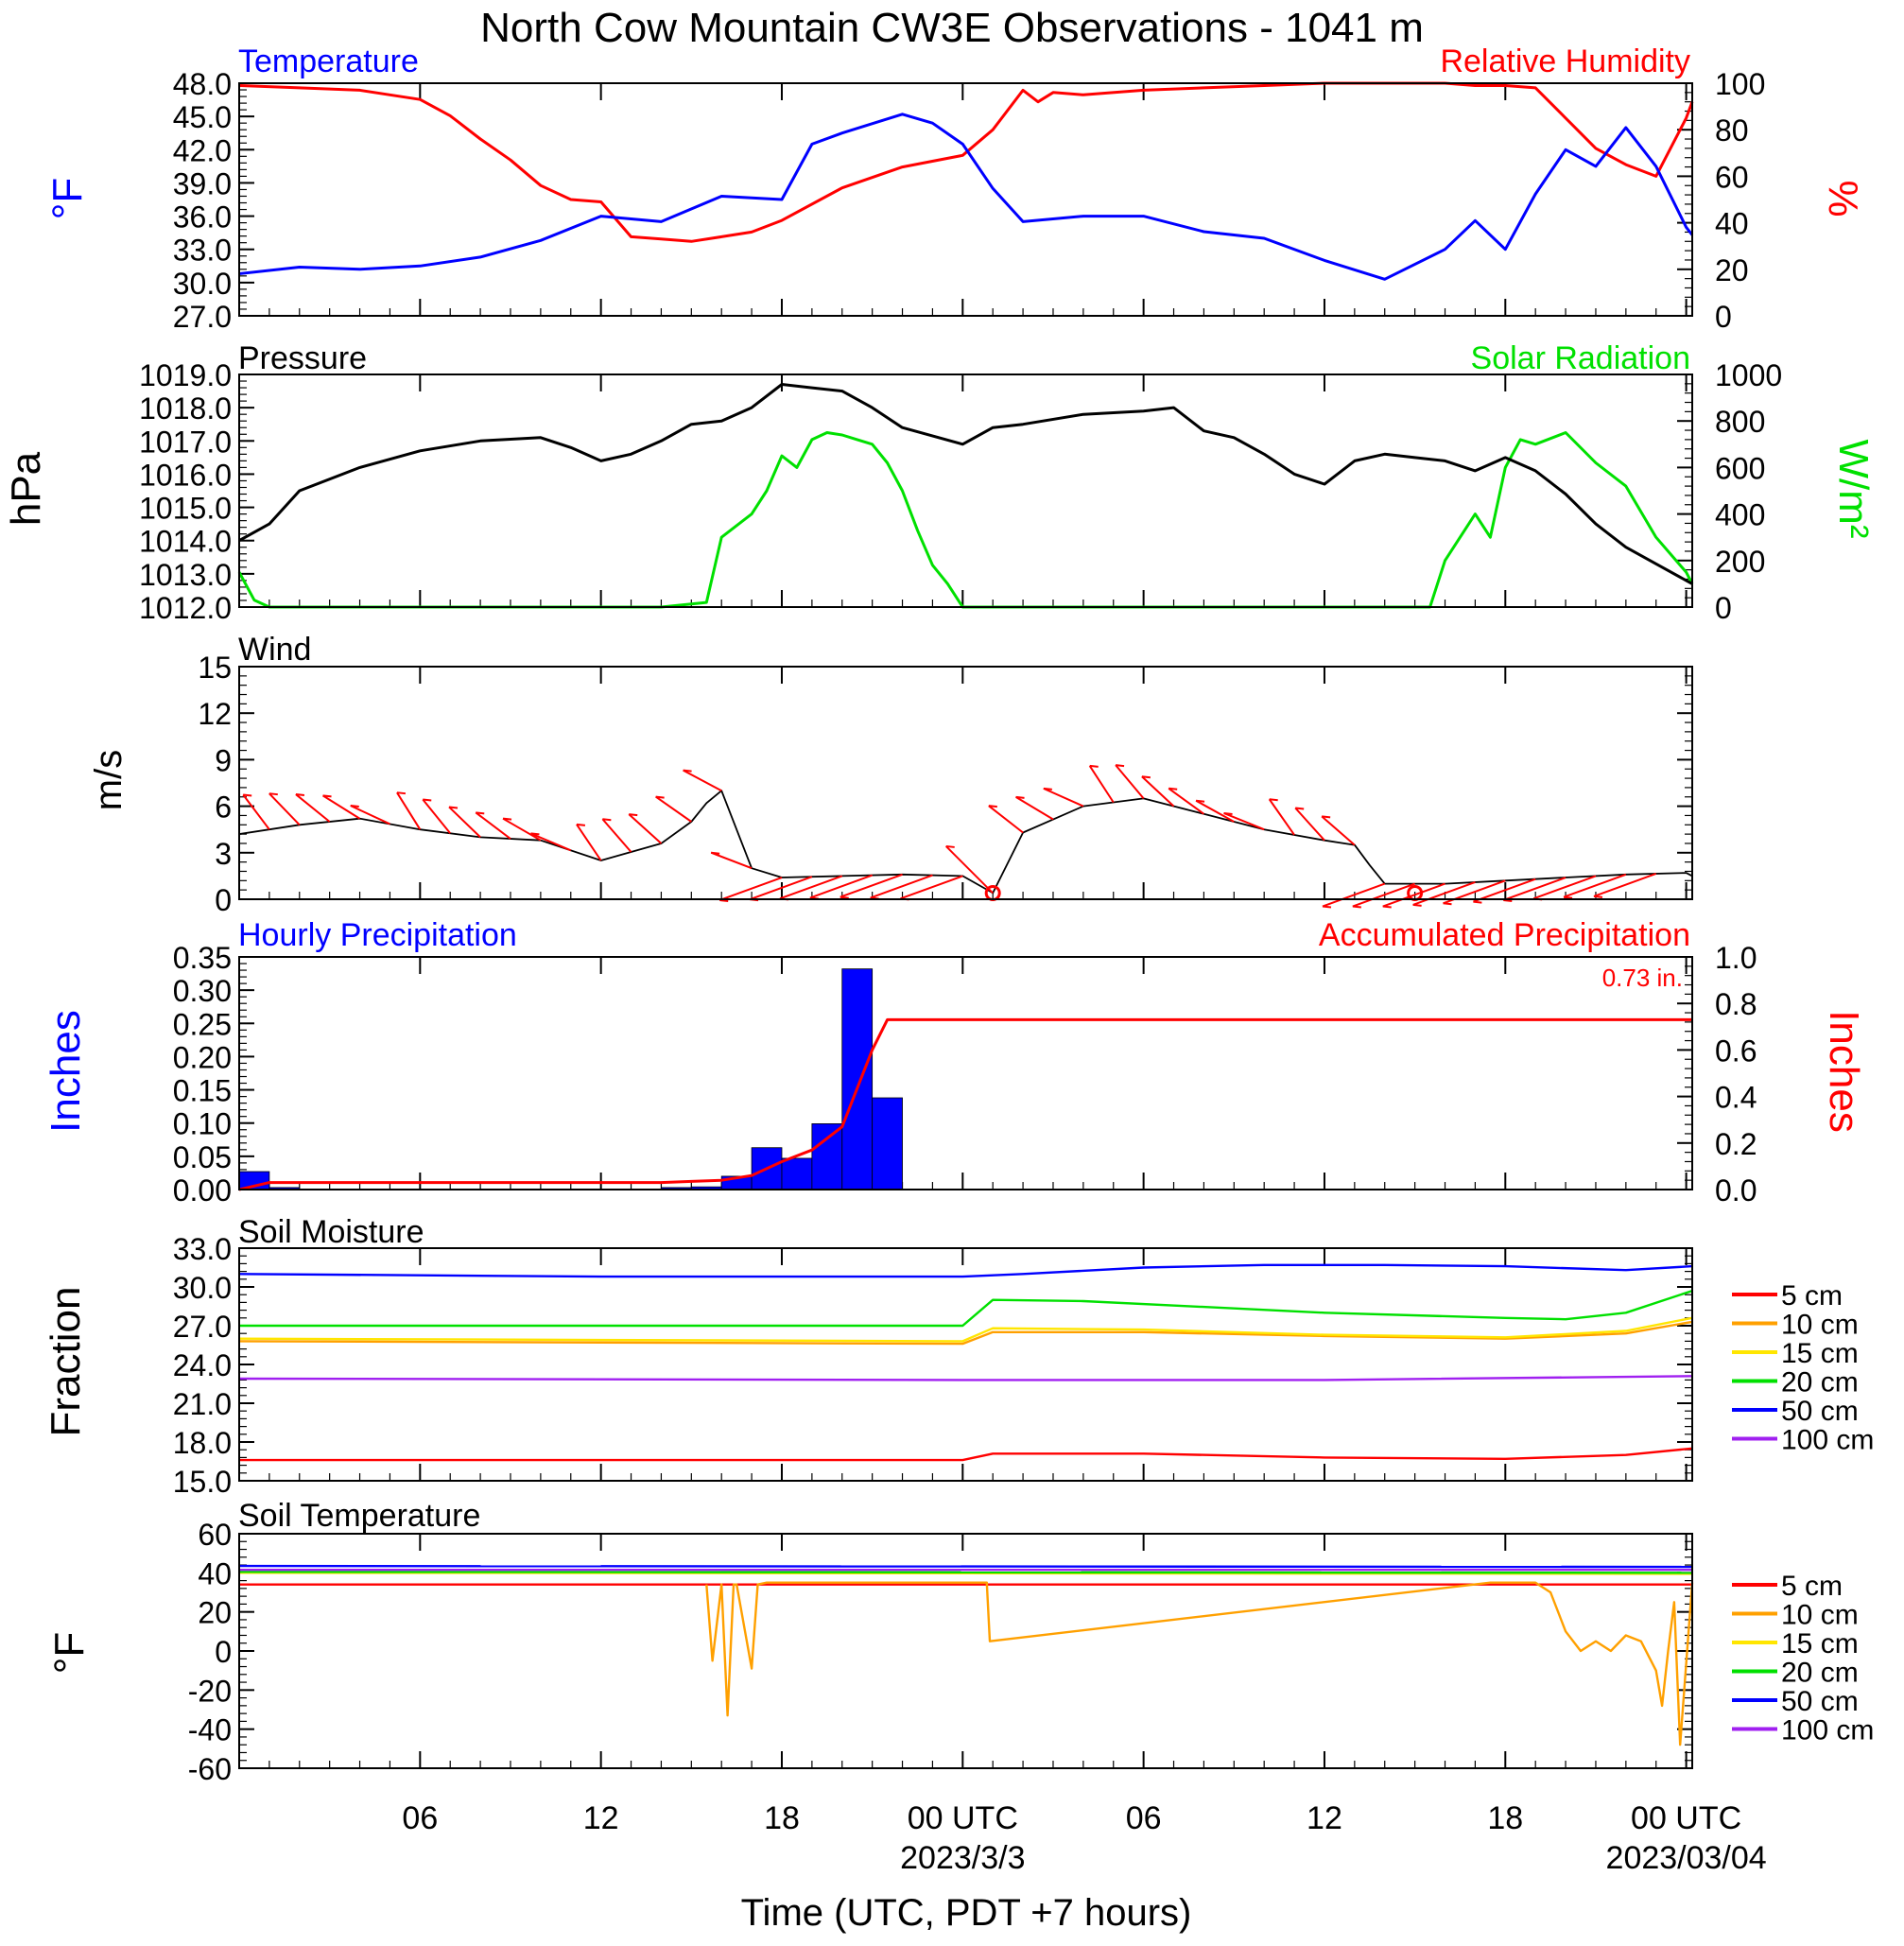 Image resolution: width=1904 pixels, height=1946 pixels. Describe the element at coordinates (1686, 1858) in the screenshot. I see `x-date-label: 2023/03/04` at that location.